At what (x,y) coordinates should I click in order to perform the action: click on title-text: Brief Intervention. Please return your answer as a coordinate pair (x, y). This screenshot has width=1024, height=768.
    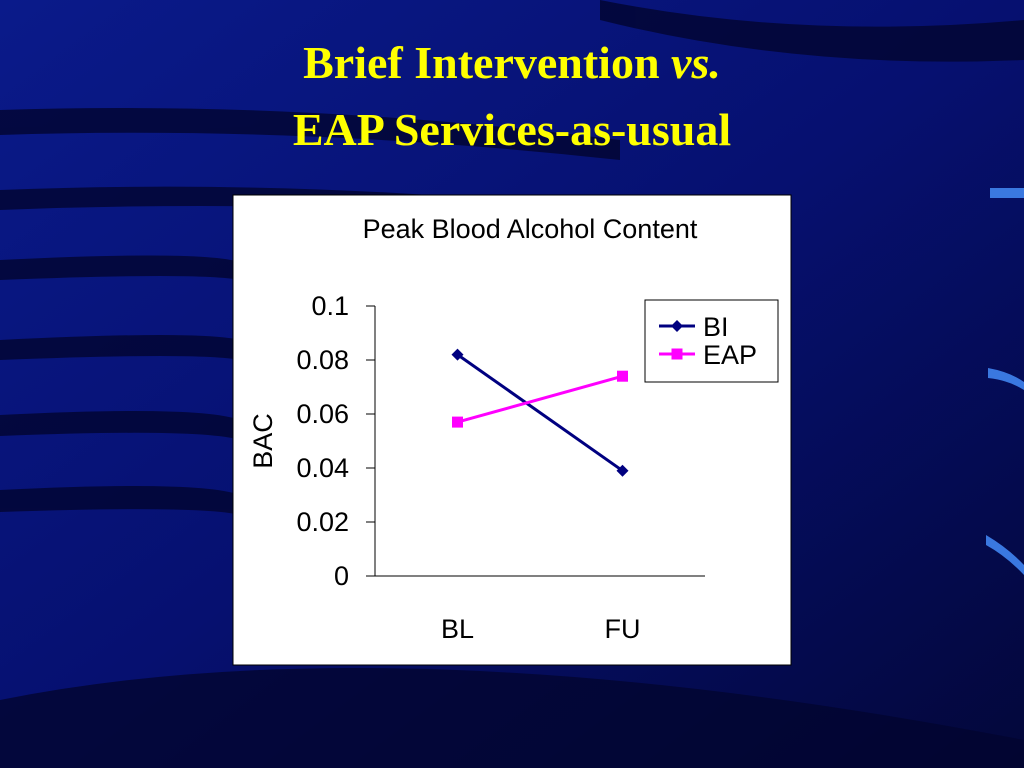
    Looking at the image, I should click on (481, 62).